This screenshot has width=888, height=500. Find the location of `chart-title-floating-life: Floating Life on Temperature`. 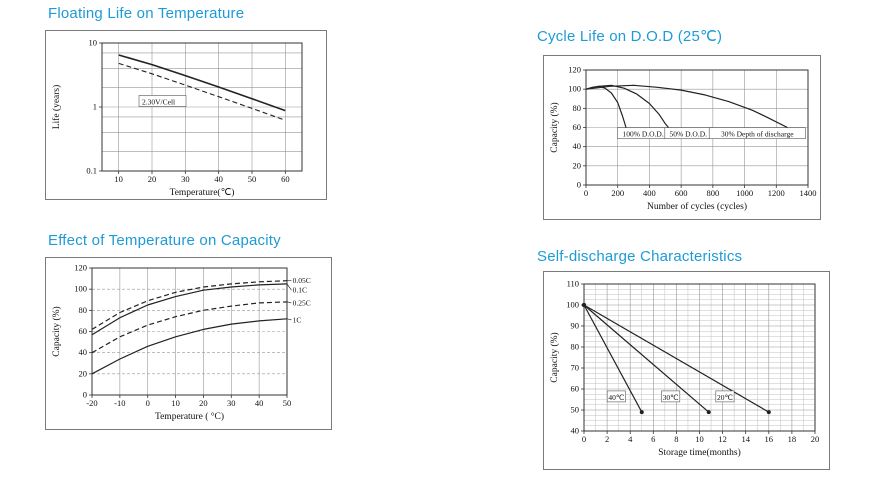

chart-title-floating-life: Floating Life on Temperature is located at coordinates (146, 13).